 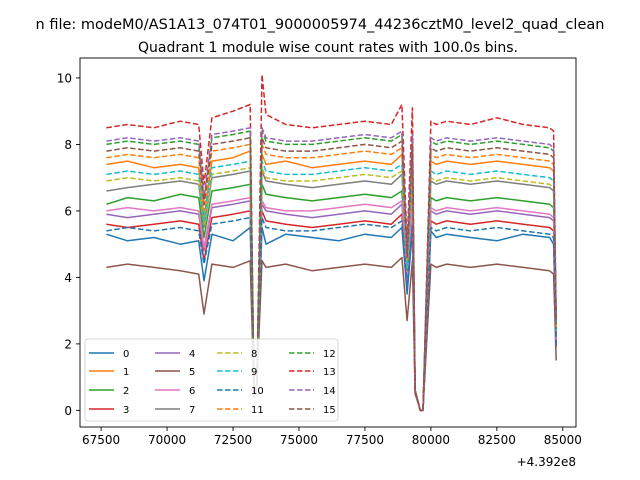 What do you see at coordinates (233, 440) in the screenshot?
I see `x-tick-label: 72500` at bounding box center [233, 440].